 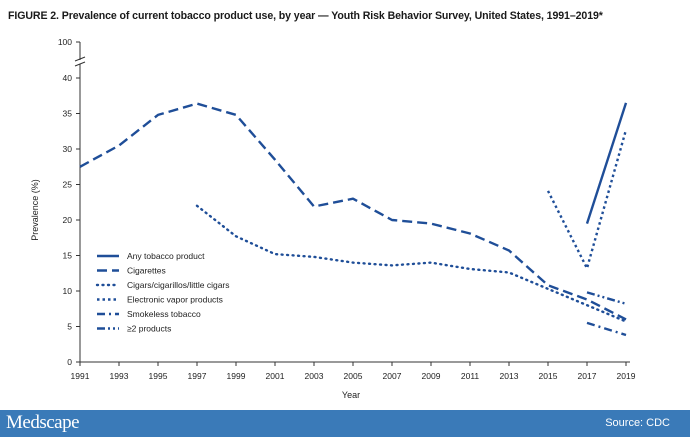 What do you see at coordinates (275, 376) in the screenshot?
I see `x-tick-label: 2001` at bounding box center [275, 376].